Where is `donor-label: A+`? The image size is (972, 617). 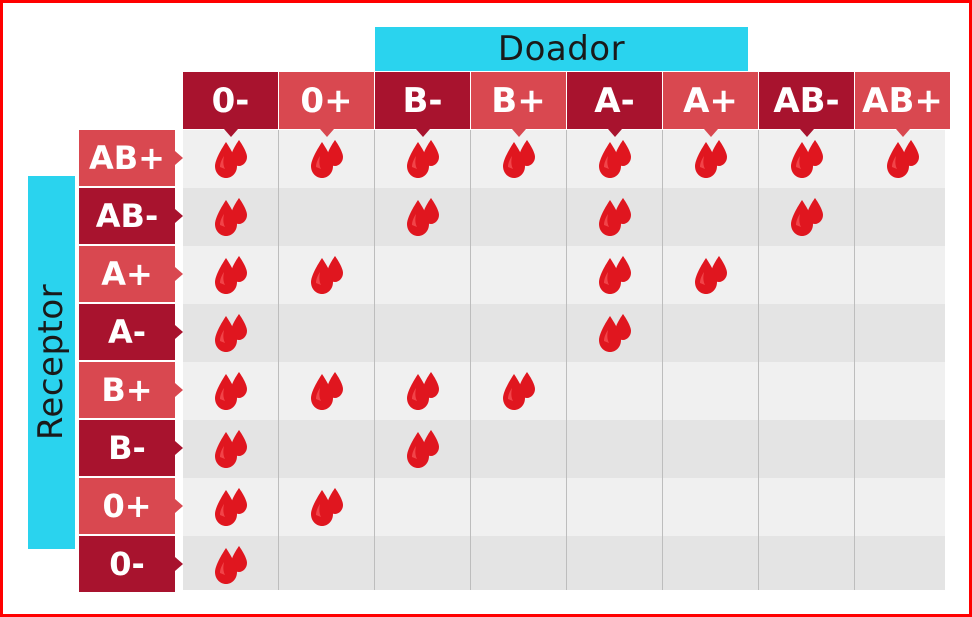 donor-label: A+ is located at coordinates (710, 100).